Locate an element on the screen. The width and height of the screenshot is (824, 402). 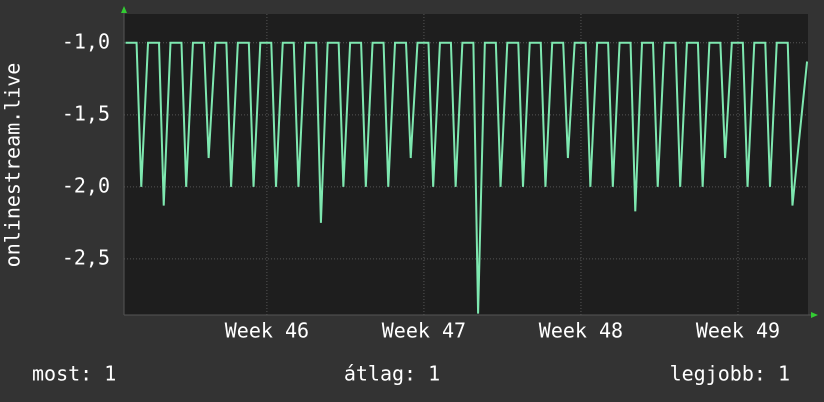
y-tick-label: -1,0 is located at coordinates (86, 41).